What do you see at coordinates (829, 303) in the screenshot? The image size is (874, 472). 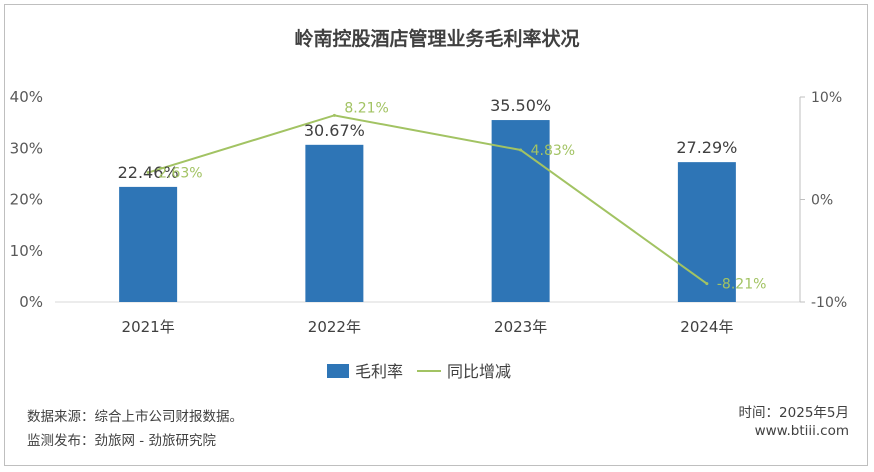 I see `y-right-tick-label: -10%` at bounding box center [829, 303].